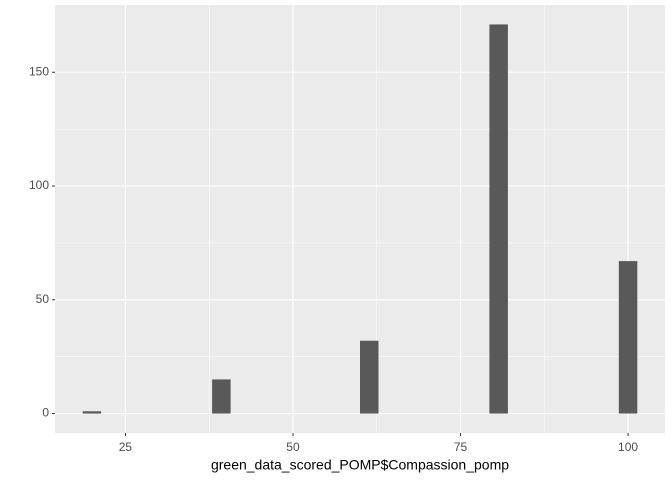 The image size is (672, 480). What do you see at coordinates (45, 413) in the screenshot?
I see `y-tick-label: 0` at bounding box center [45, 413].